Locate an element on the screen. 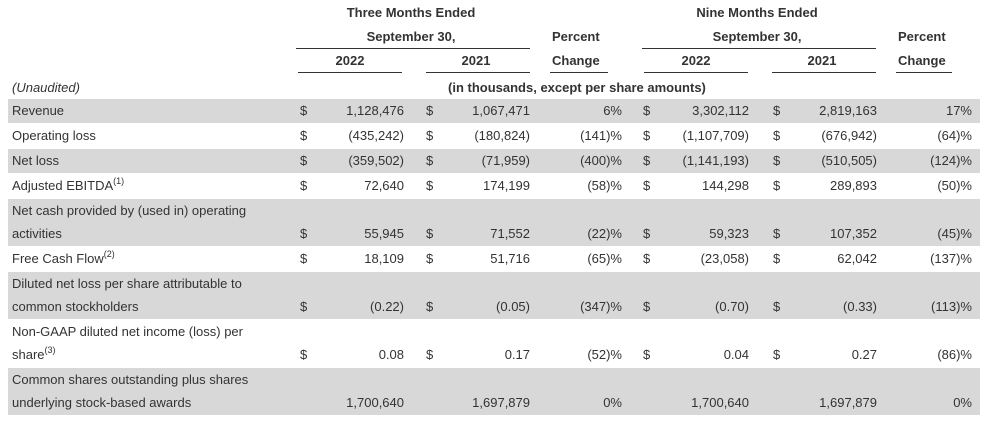 The image size is (988, 422). value-n-2022: (1,107,709) is located at coordinates (716, 135).